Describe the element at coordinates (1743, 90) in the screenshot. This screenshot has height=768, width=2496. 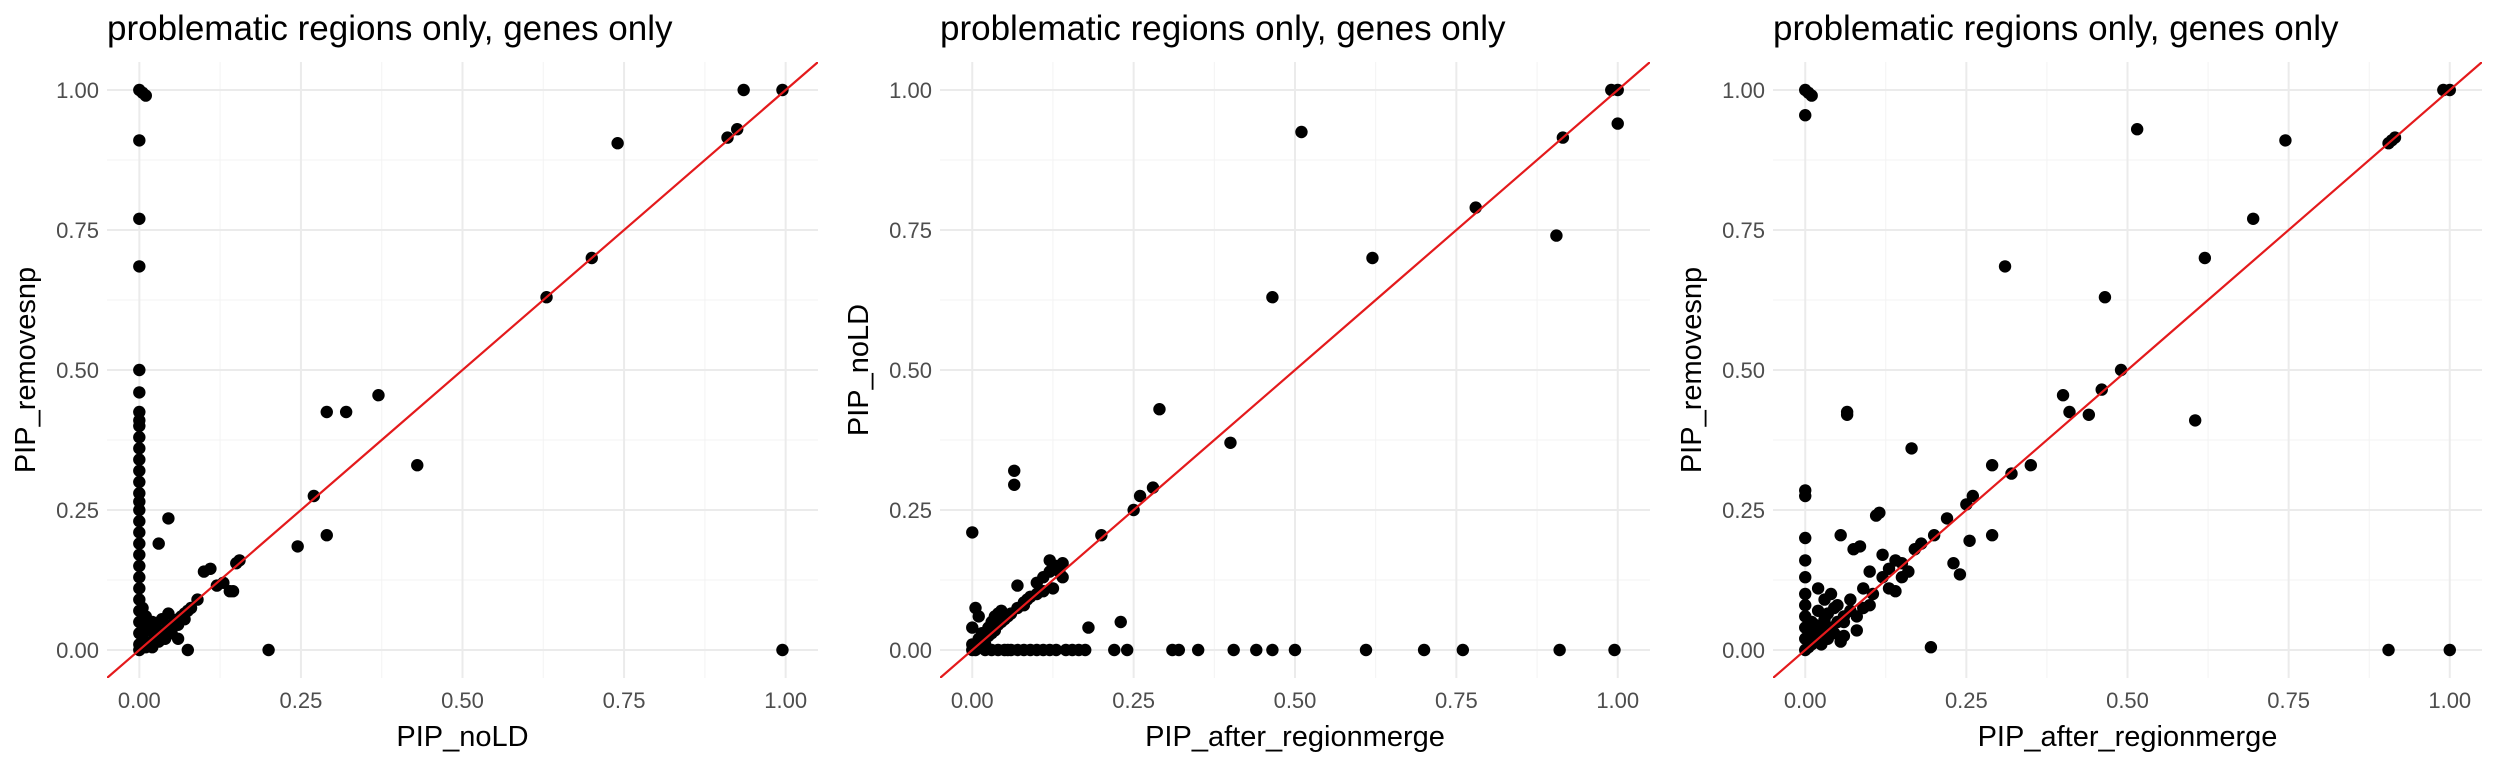
I see `y-tick-label: 1.00` at that location.